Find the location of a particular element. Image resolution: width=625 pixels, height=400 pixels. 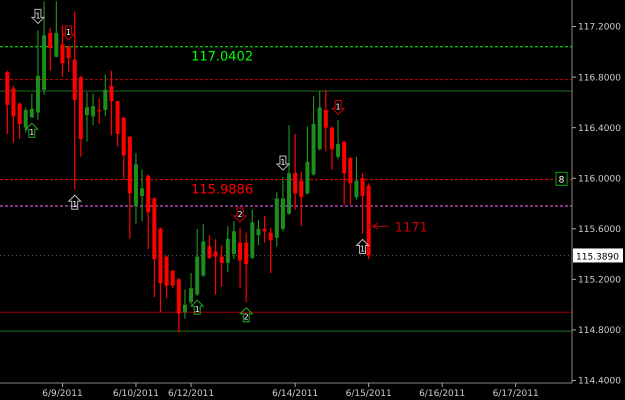

annotation: 8 is located at coordinates (561, 180).